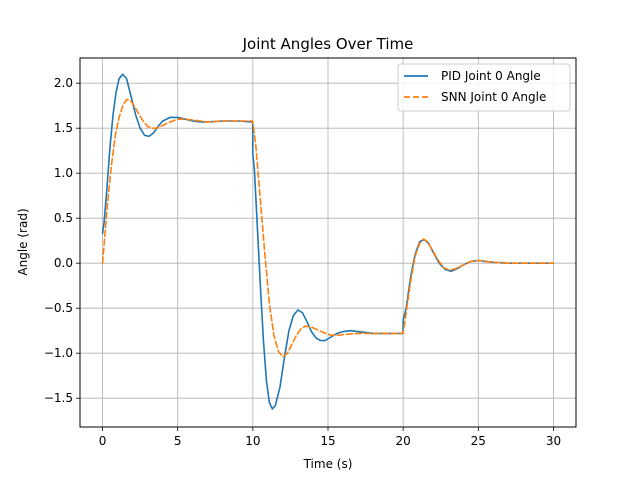  I want to click on chart-title: Joint Angles Over Time, so click(328, 44).